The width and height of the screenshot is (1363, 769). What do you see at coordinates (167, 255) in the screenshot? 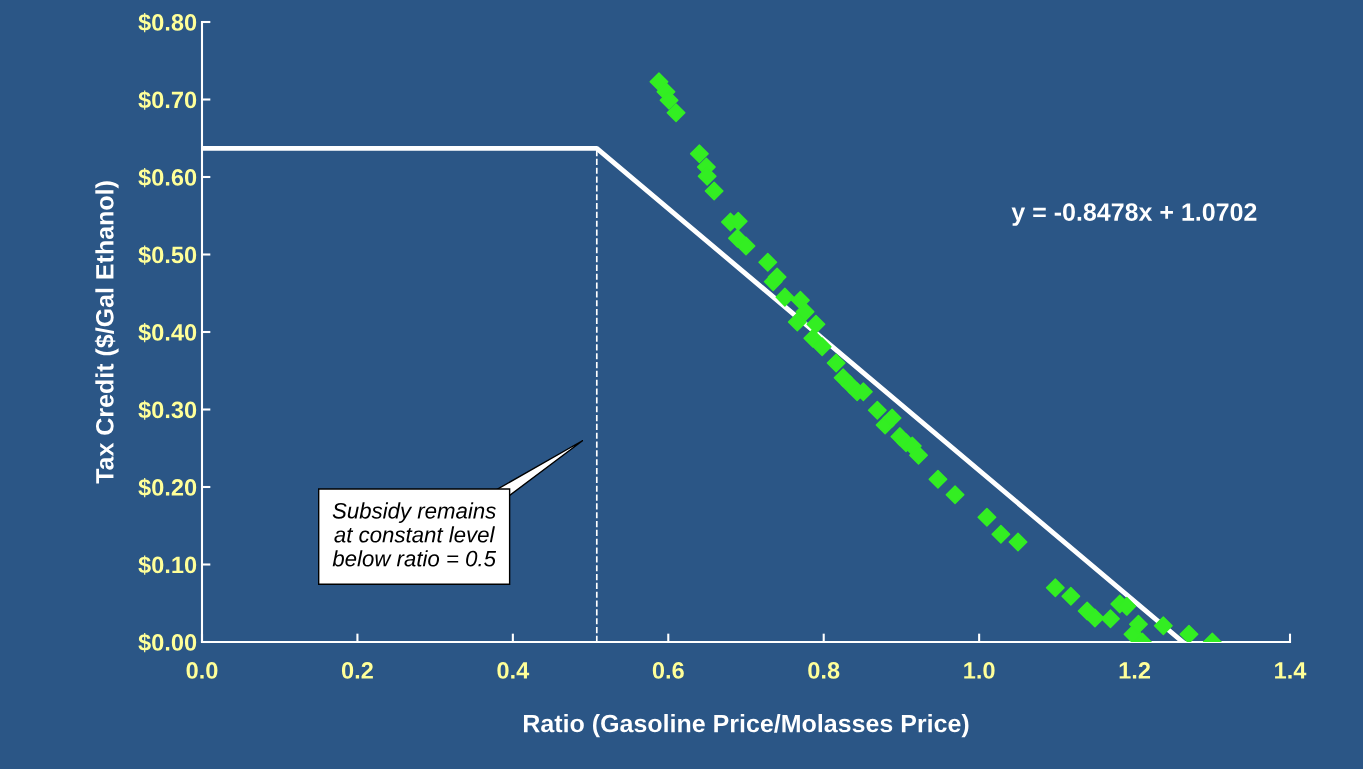
I see `y-tick-label: $0.50` at bounding box center [167, 255].